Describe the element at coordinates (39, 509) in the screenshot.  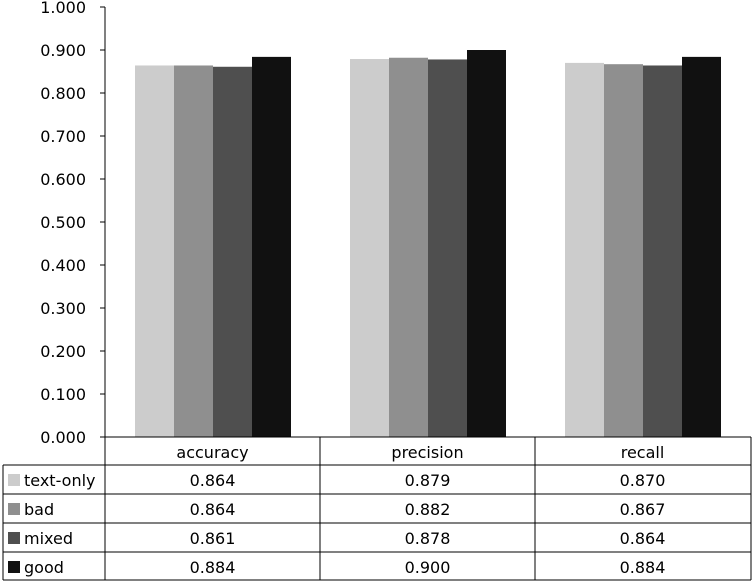
I see `legend-label: bad` at that location.